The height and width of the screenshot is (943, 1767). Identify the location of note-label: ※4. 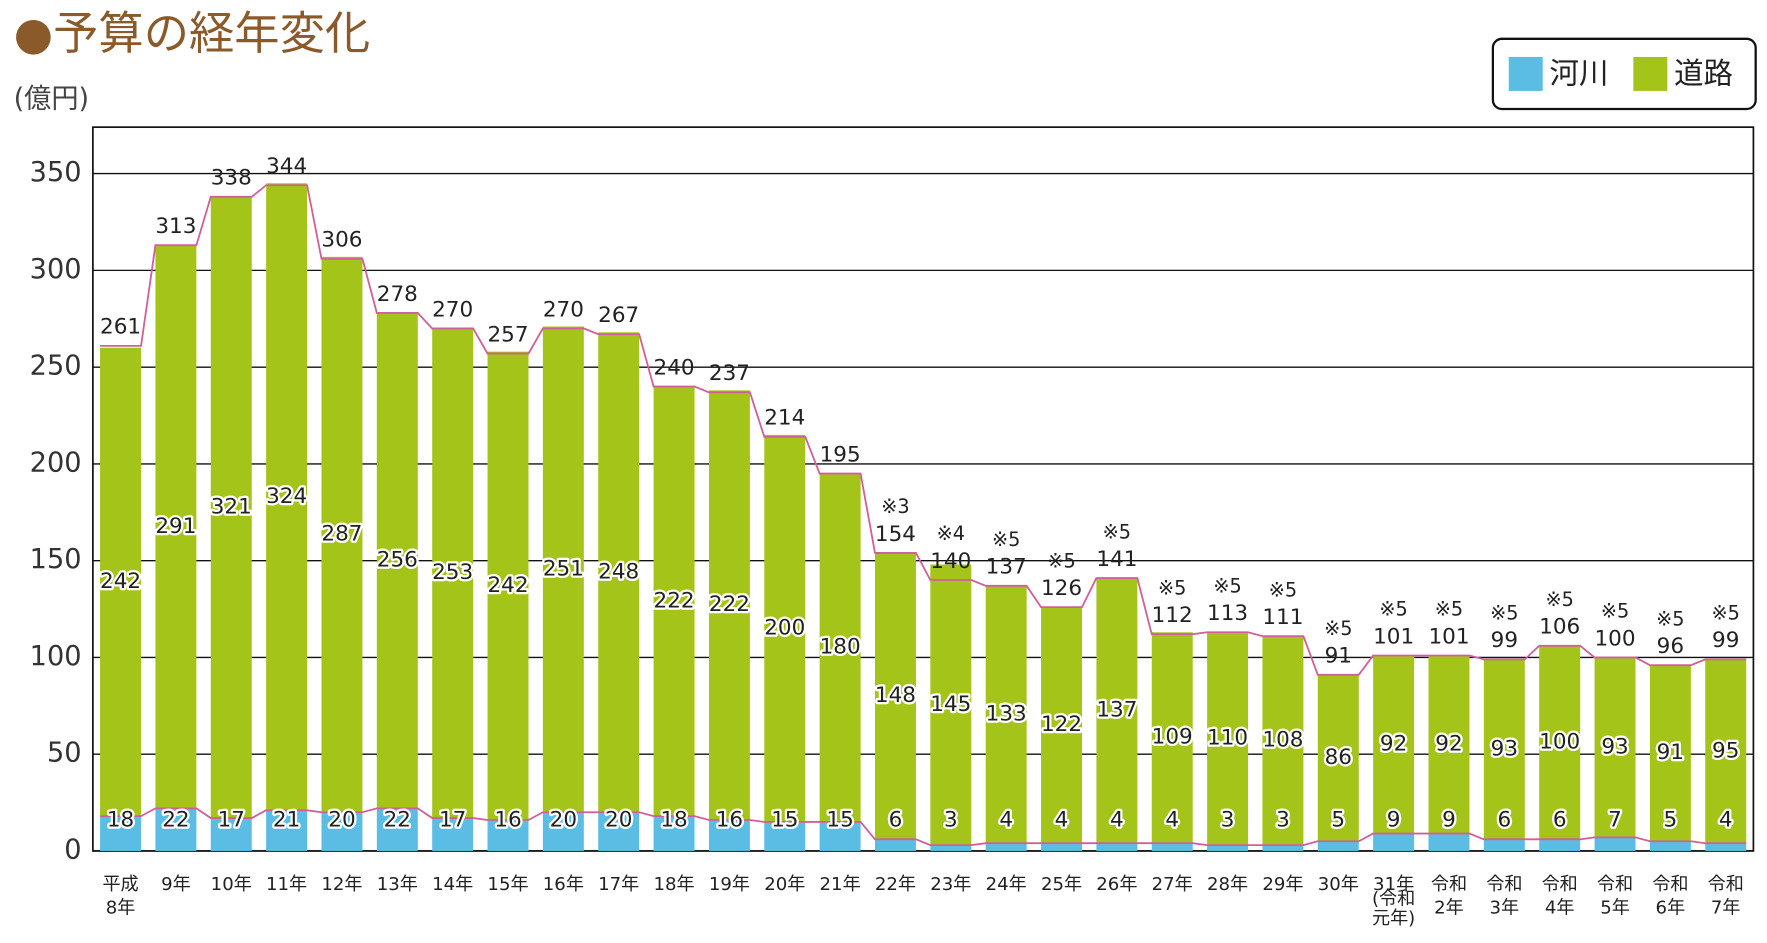
(951, 533).